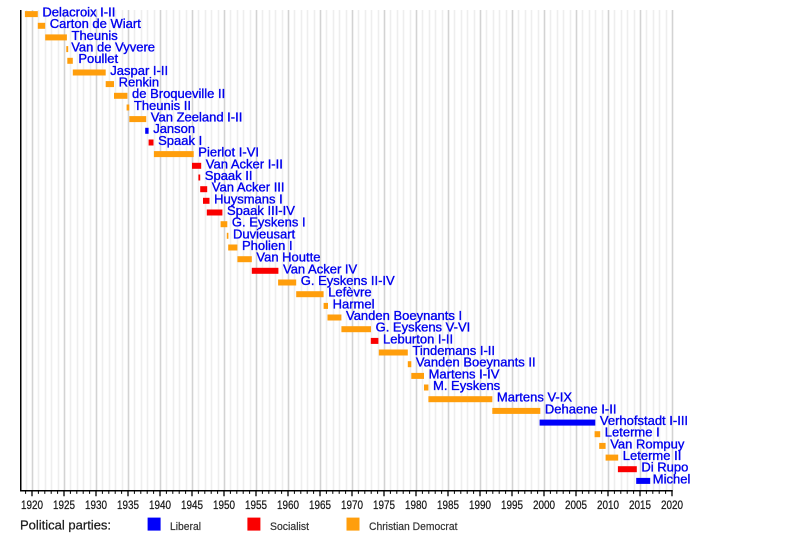  What do you see at coordinates (65, 525) in the screenshot?
I see `svg-text: Political parties:` at bounding box center [65, 525].